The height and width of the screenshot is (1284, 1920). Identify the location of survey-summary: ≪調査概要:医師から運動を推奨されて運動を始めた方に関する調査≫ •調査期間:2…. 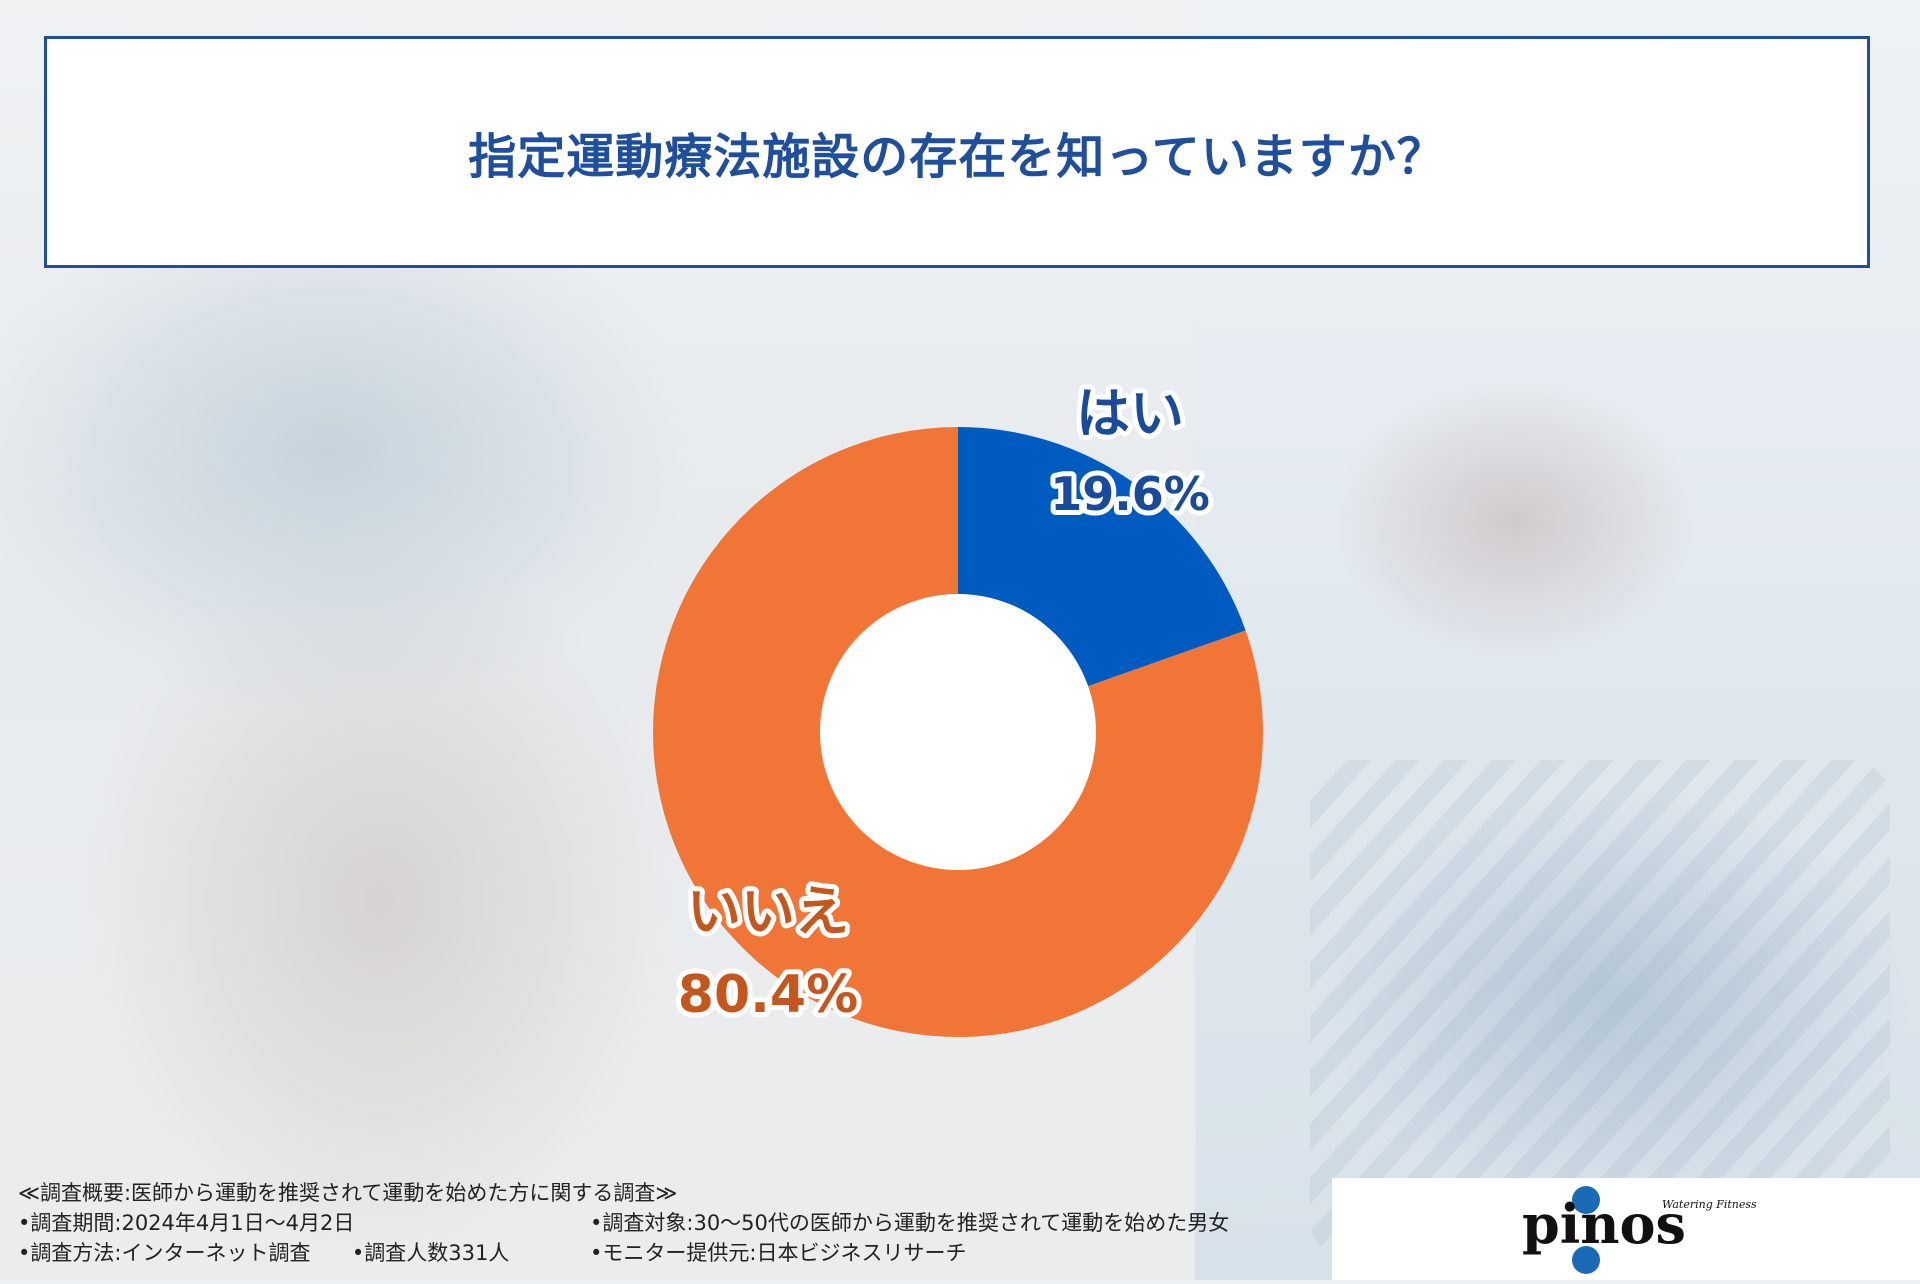
(668, 1223).